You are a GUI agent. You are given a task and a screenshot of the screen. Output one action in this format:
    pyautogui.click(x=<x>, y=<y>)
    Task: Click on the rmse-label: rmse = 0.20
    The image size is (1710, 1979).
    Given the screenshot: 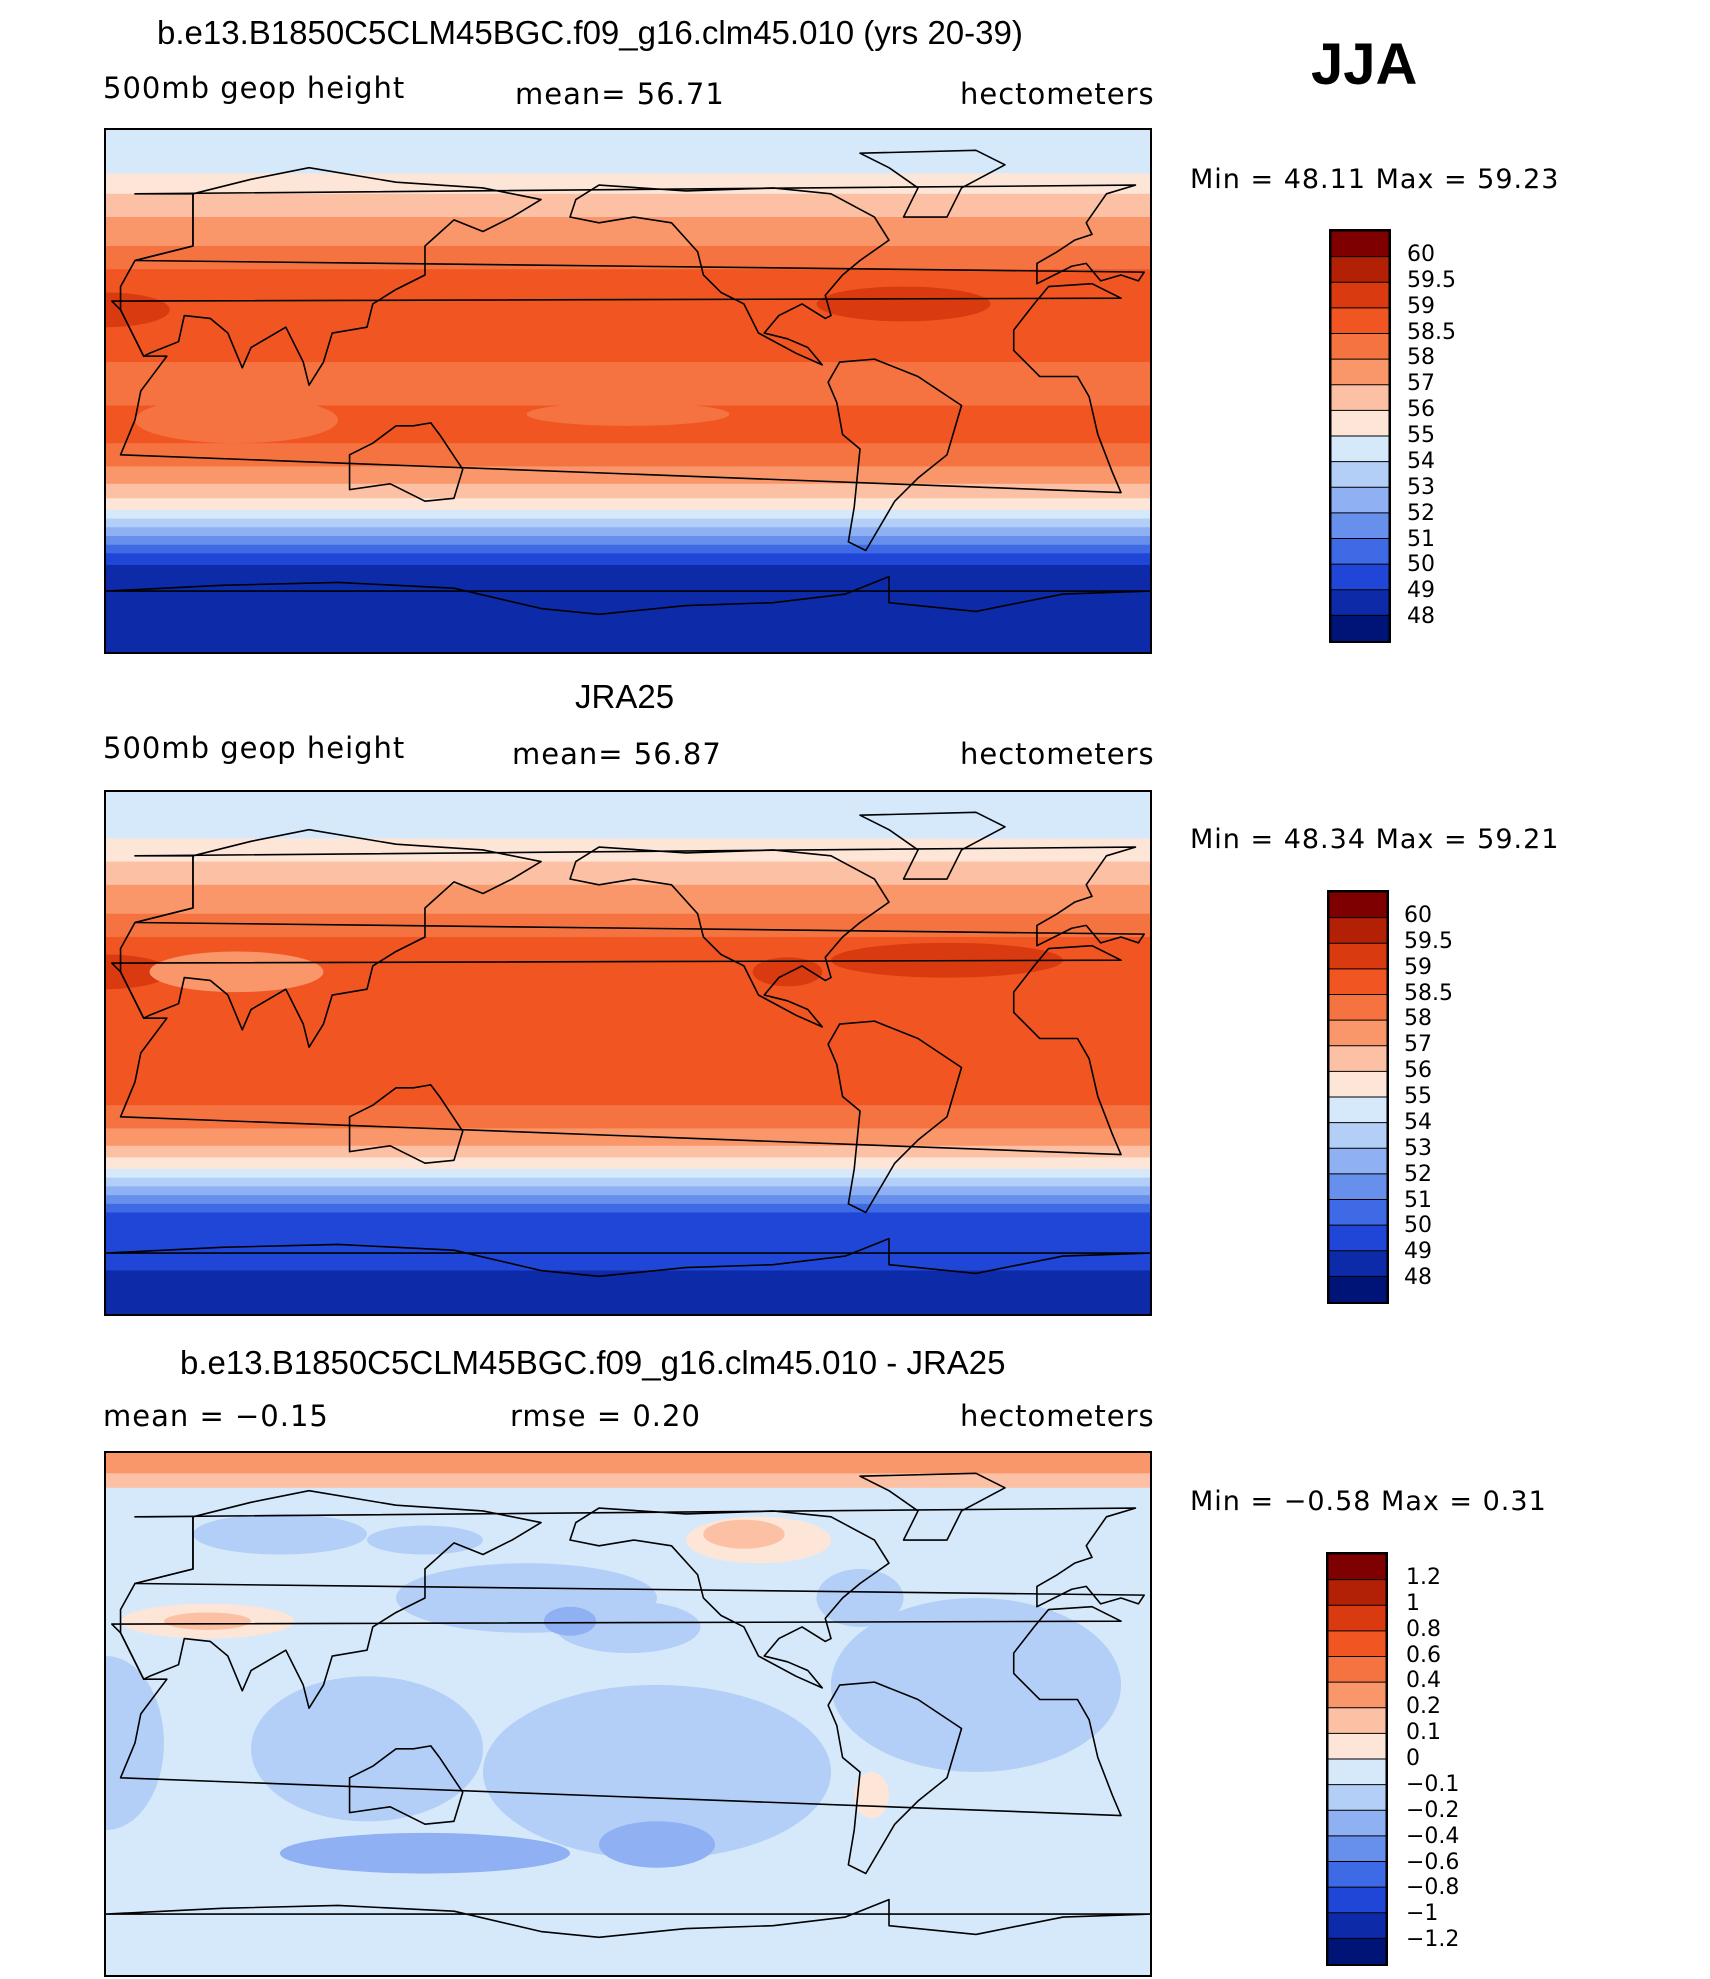 What is the action you would take?
    pyautogui.click(x=605, y=1416)
    